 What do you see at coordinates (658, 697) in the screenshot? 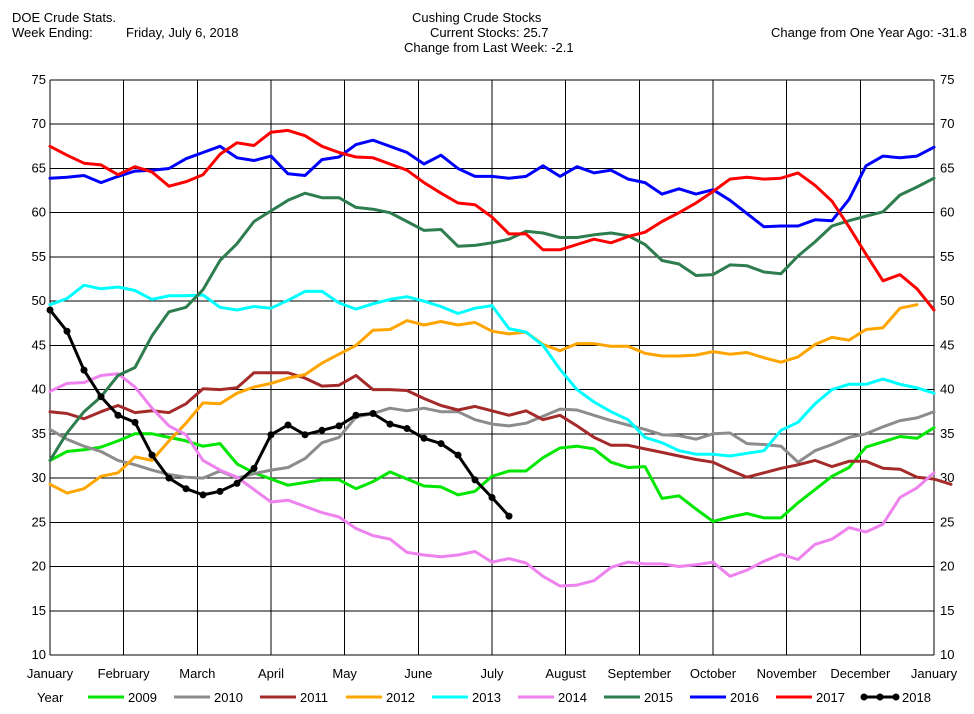
I see `legend-label: 2015` at bounding box center [658, 697].